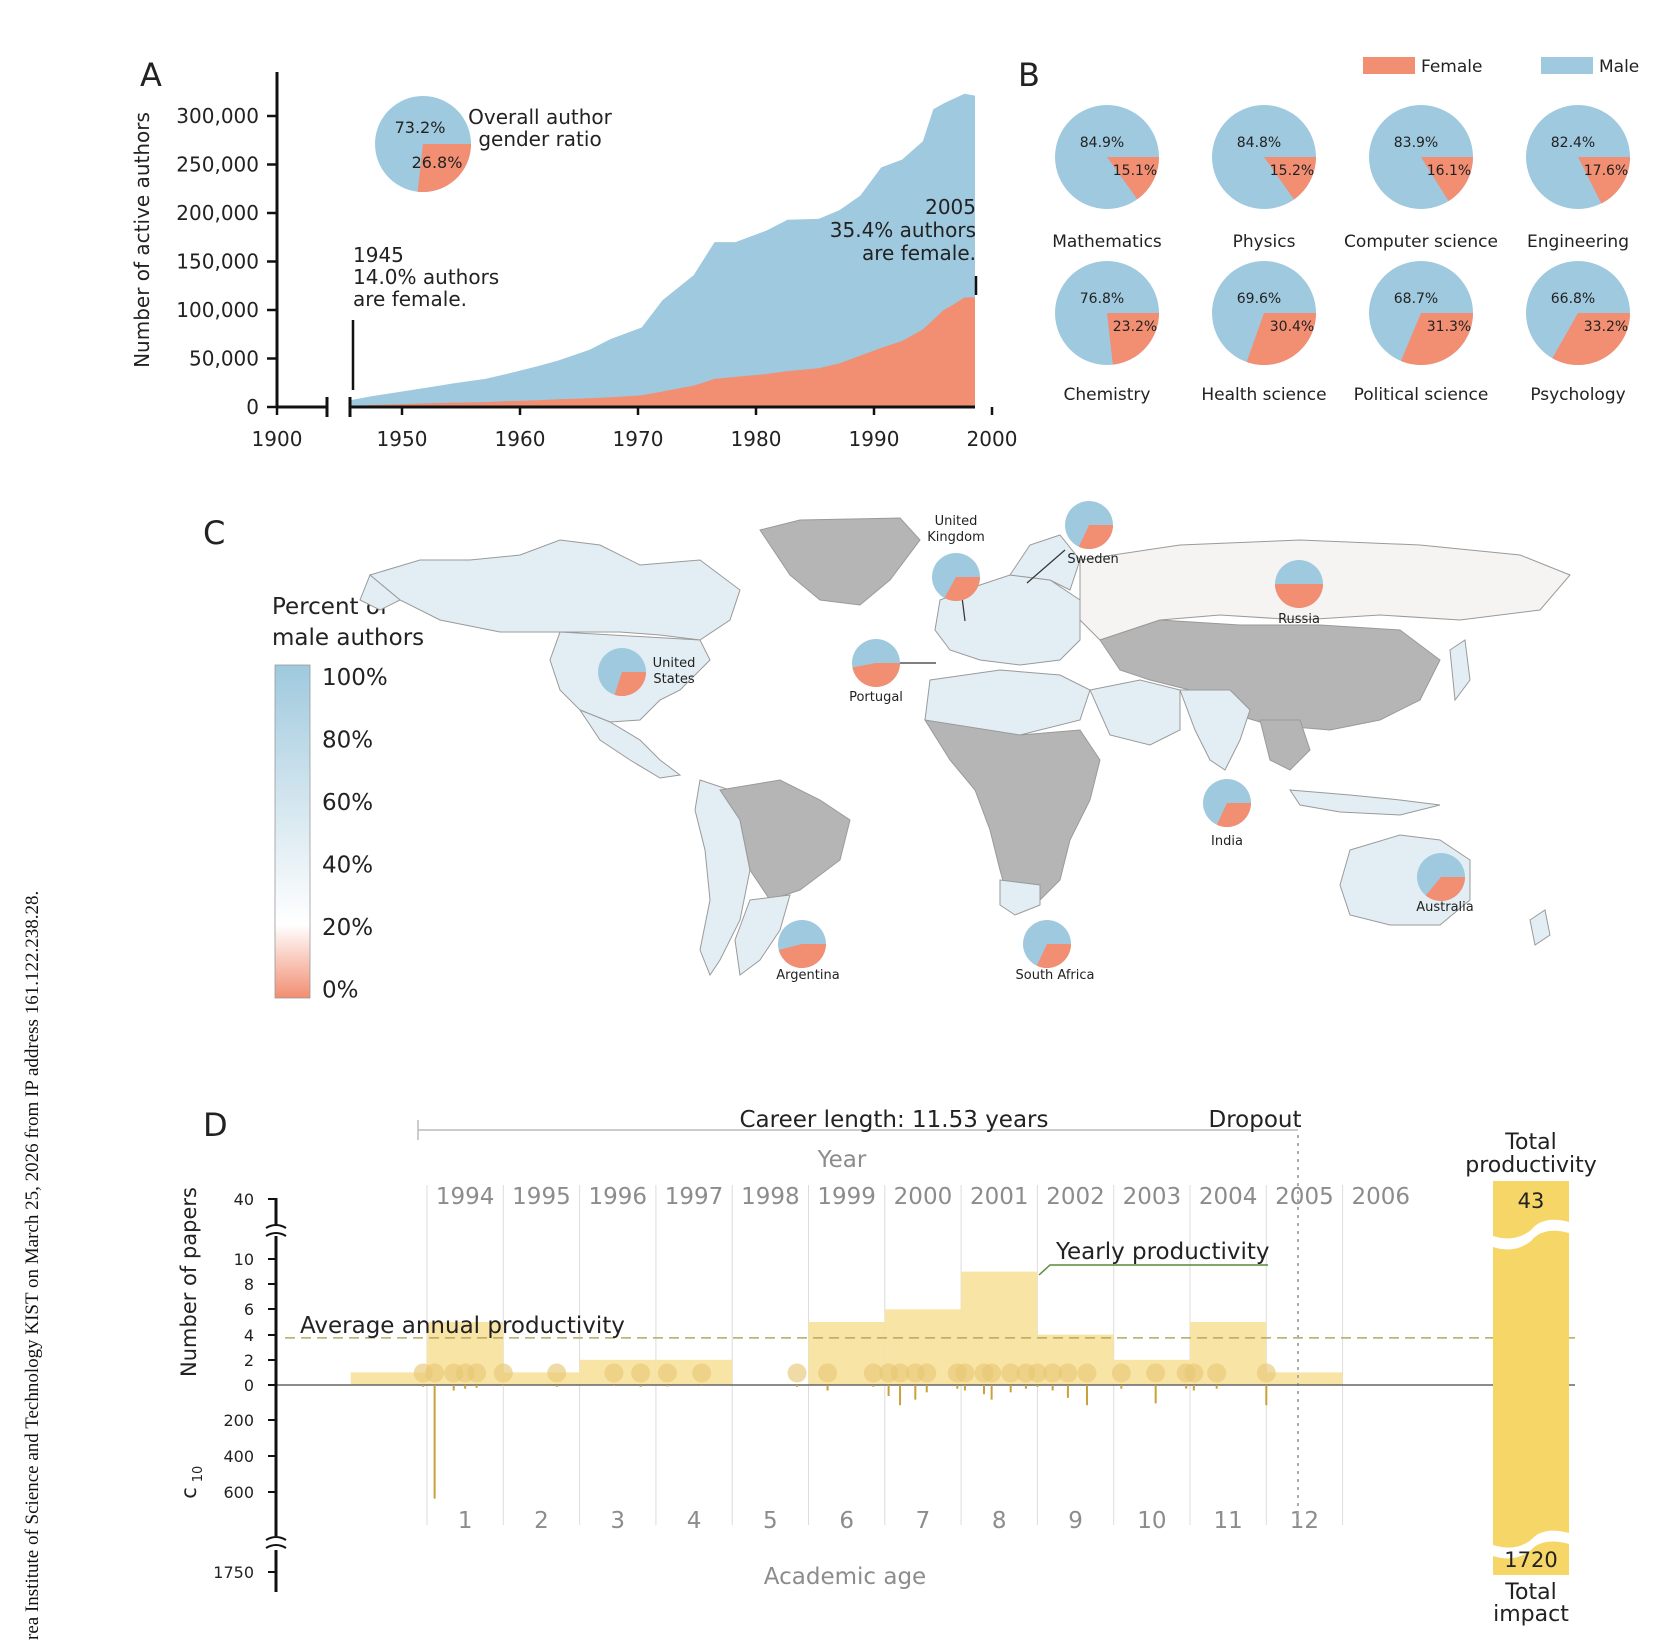 The height and width of the screenshot is (1640, 1653). I want to click on academic-age-label: 10, so click(1151, 1521).